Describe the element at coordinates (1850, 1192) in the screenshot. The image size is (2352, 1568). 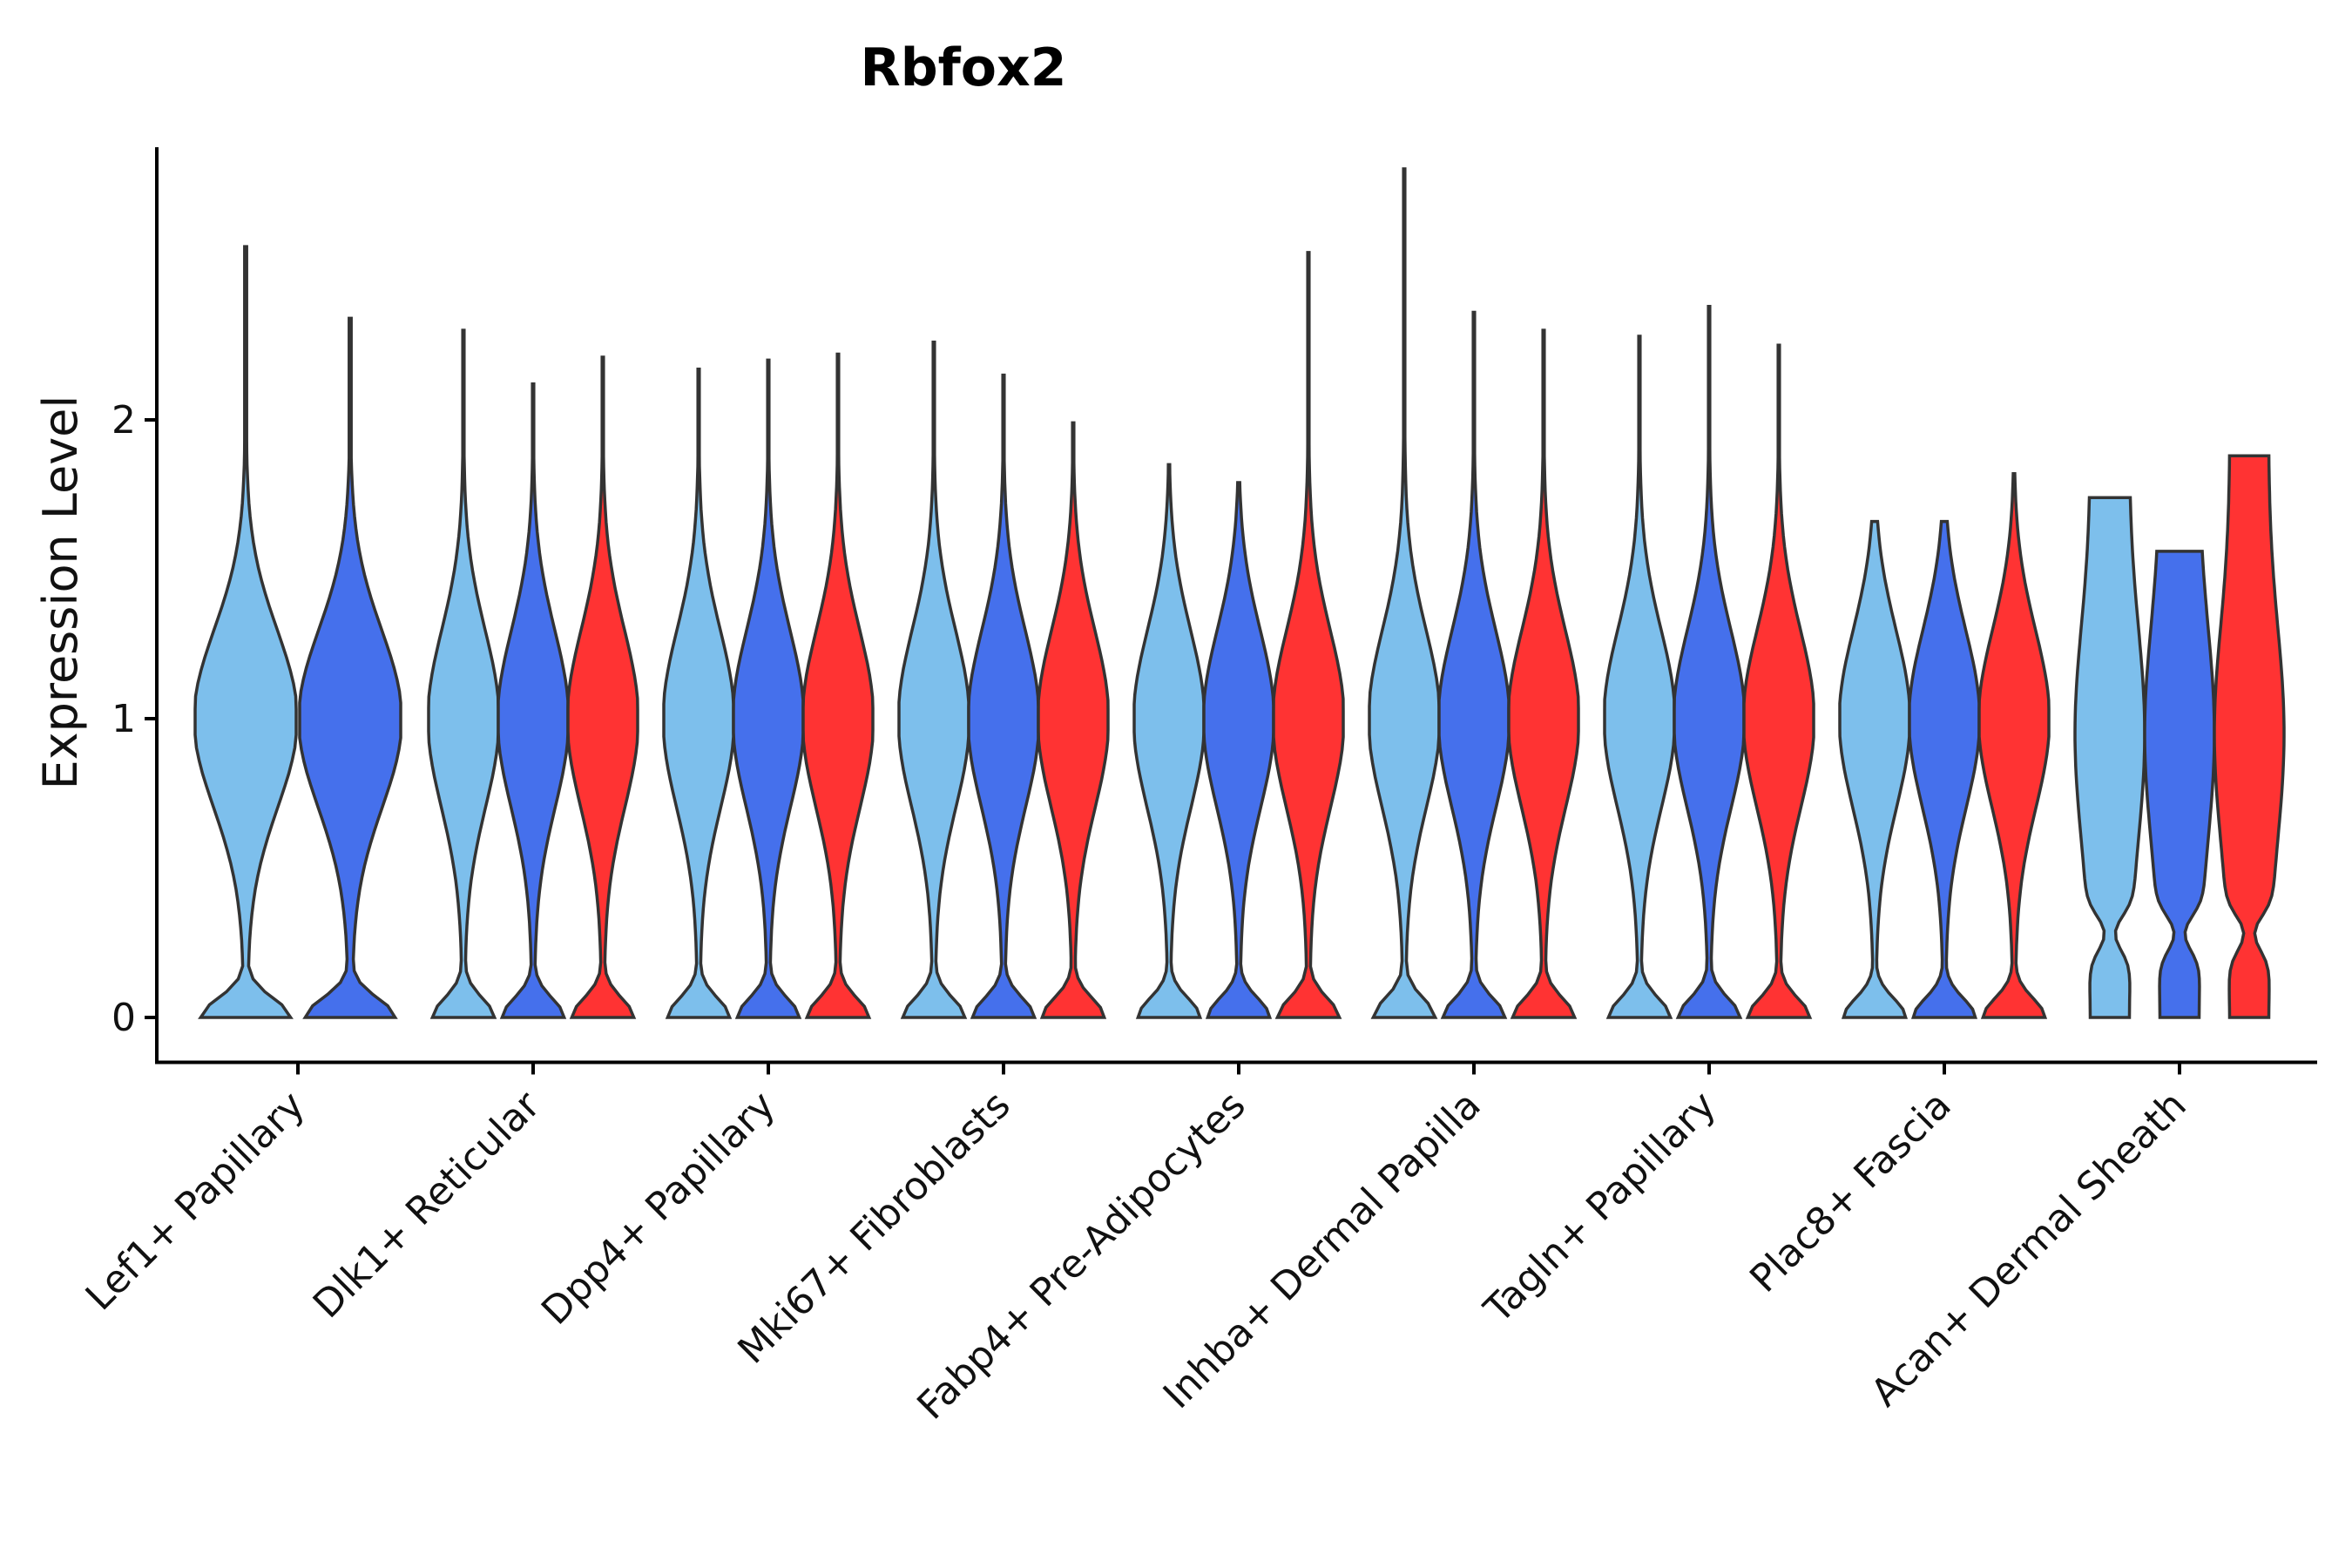
I see `x-tick-label: Plac8+ Fascia` at that location.